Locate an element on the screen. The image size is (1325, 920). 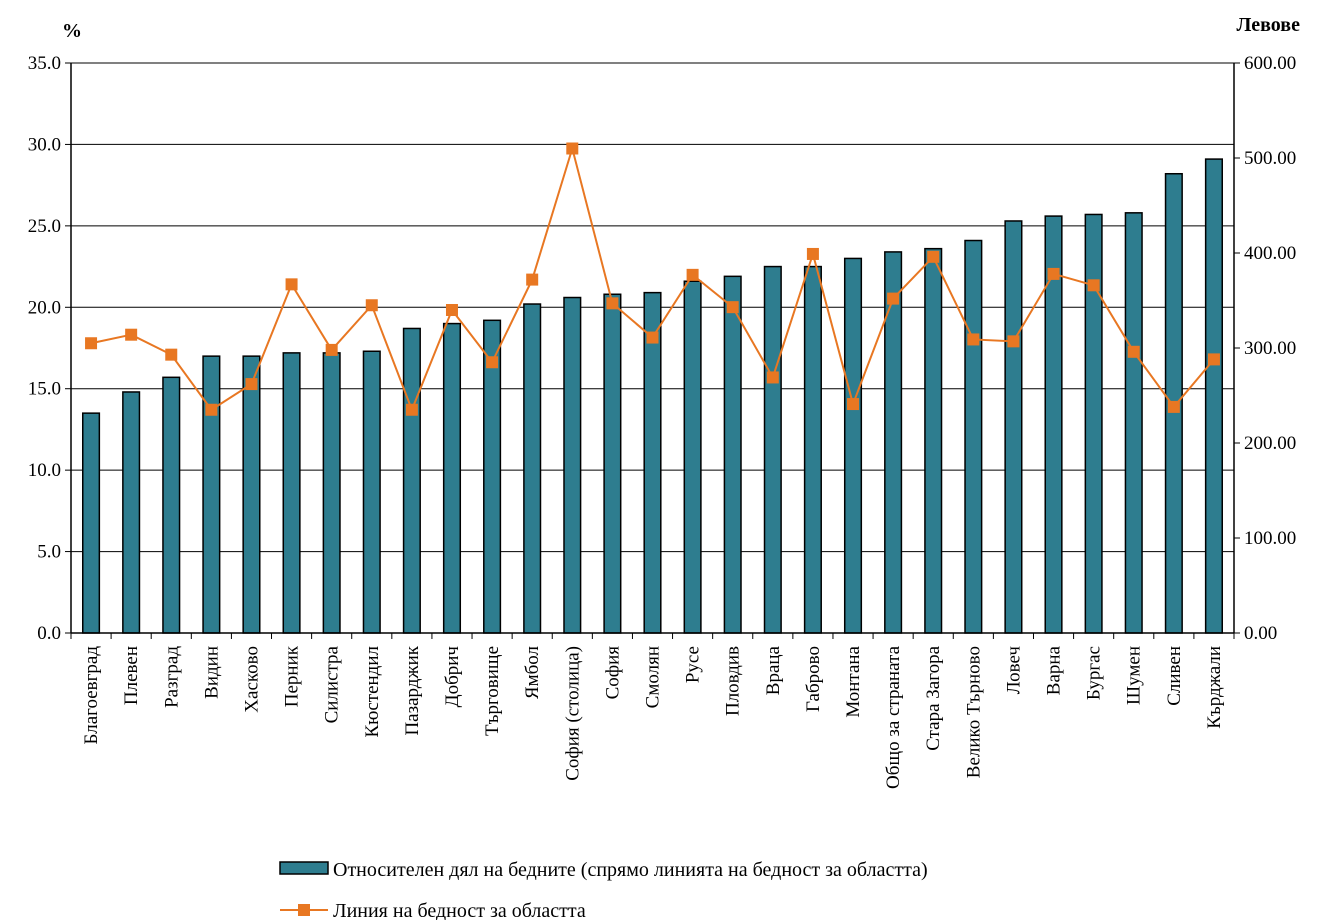
right-tick-label: 200.00 is located at coordinates (1270, 443).